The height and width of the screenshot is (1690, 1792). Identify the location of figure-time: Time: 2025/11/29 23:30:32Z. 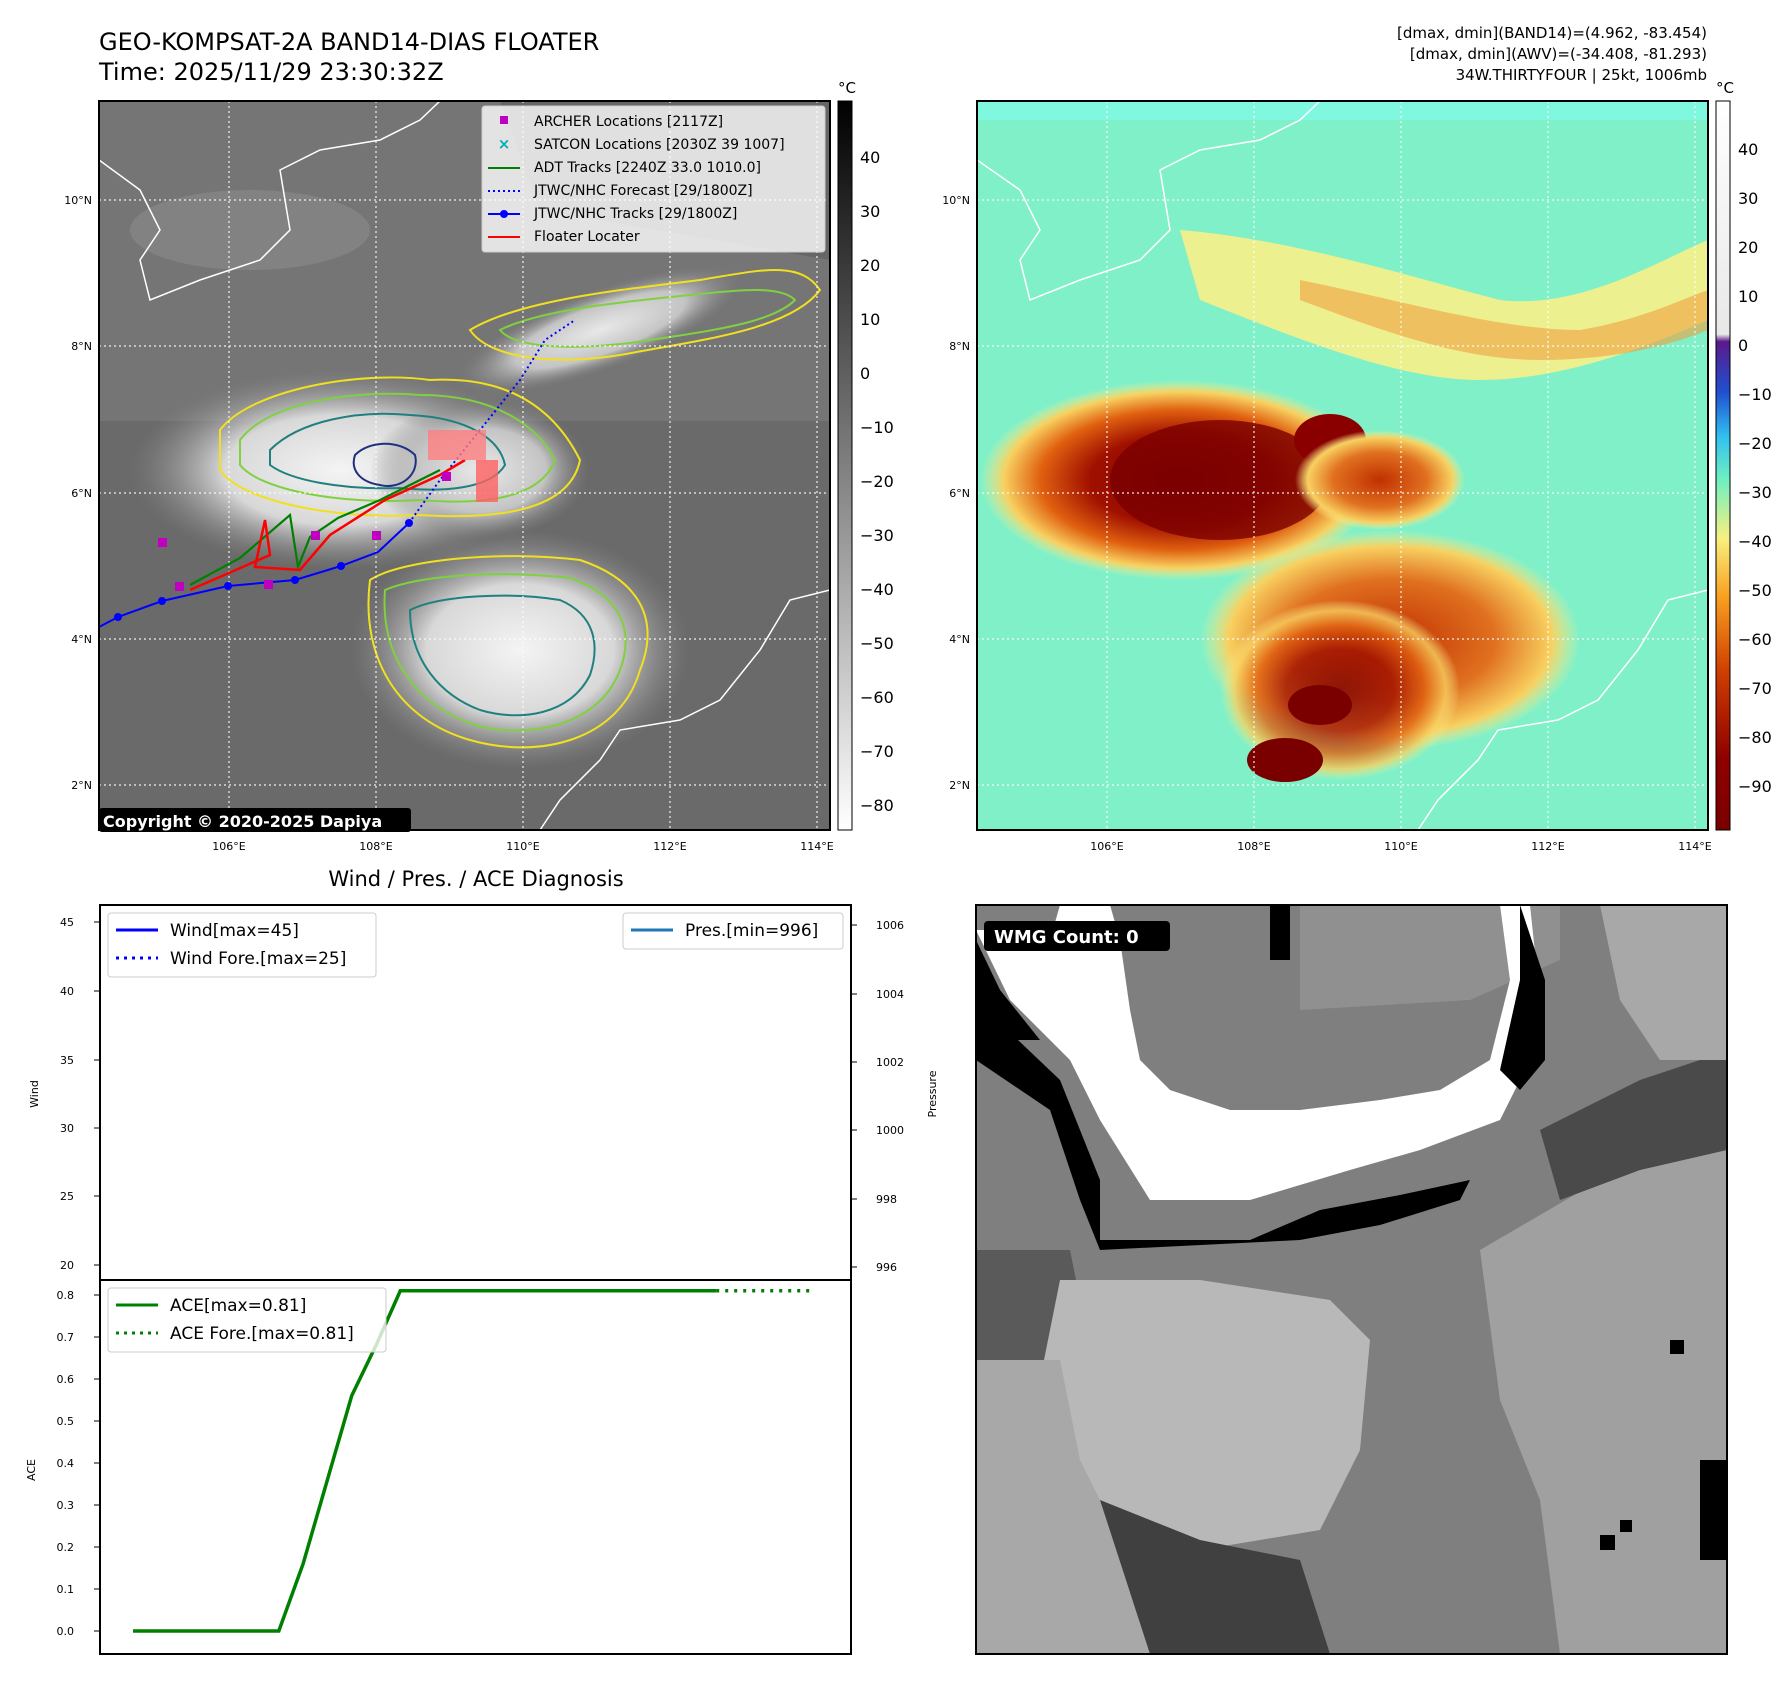
(271, 72).